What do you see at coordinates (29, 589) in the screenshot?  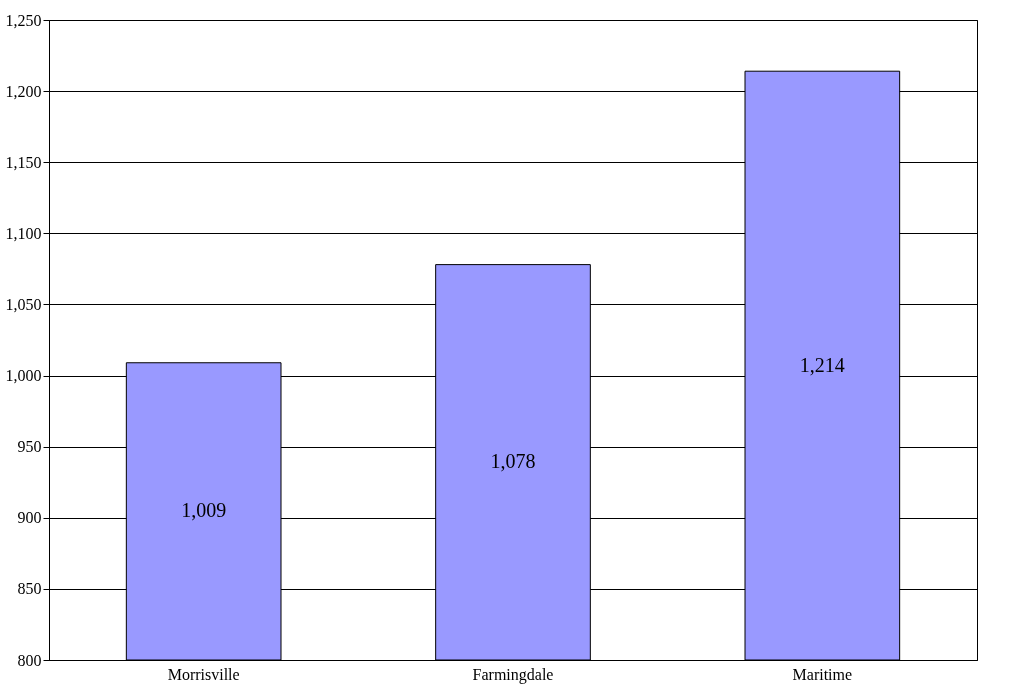 I see `y-tick-label: 850` at bounding box center [29, 589].